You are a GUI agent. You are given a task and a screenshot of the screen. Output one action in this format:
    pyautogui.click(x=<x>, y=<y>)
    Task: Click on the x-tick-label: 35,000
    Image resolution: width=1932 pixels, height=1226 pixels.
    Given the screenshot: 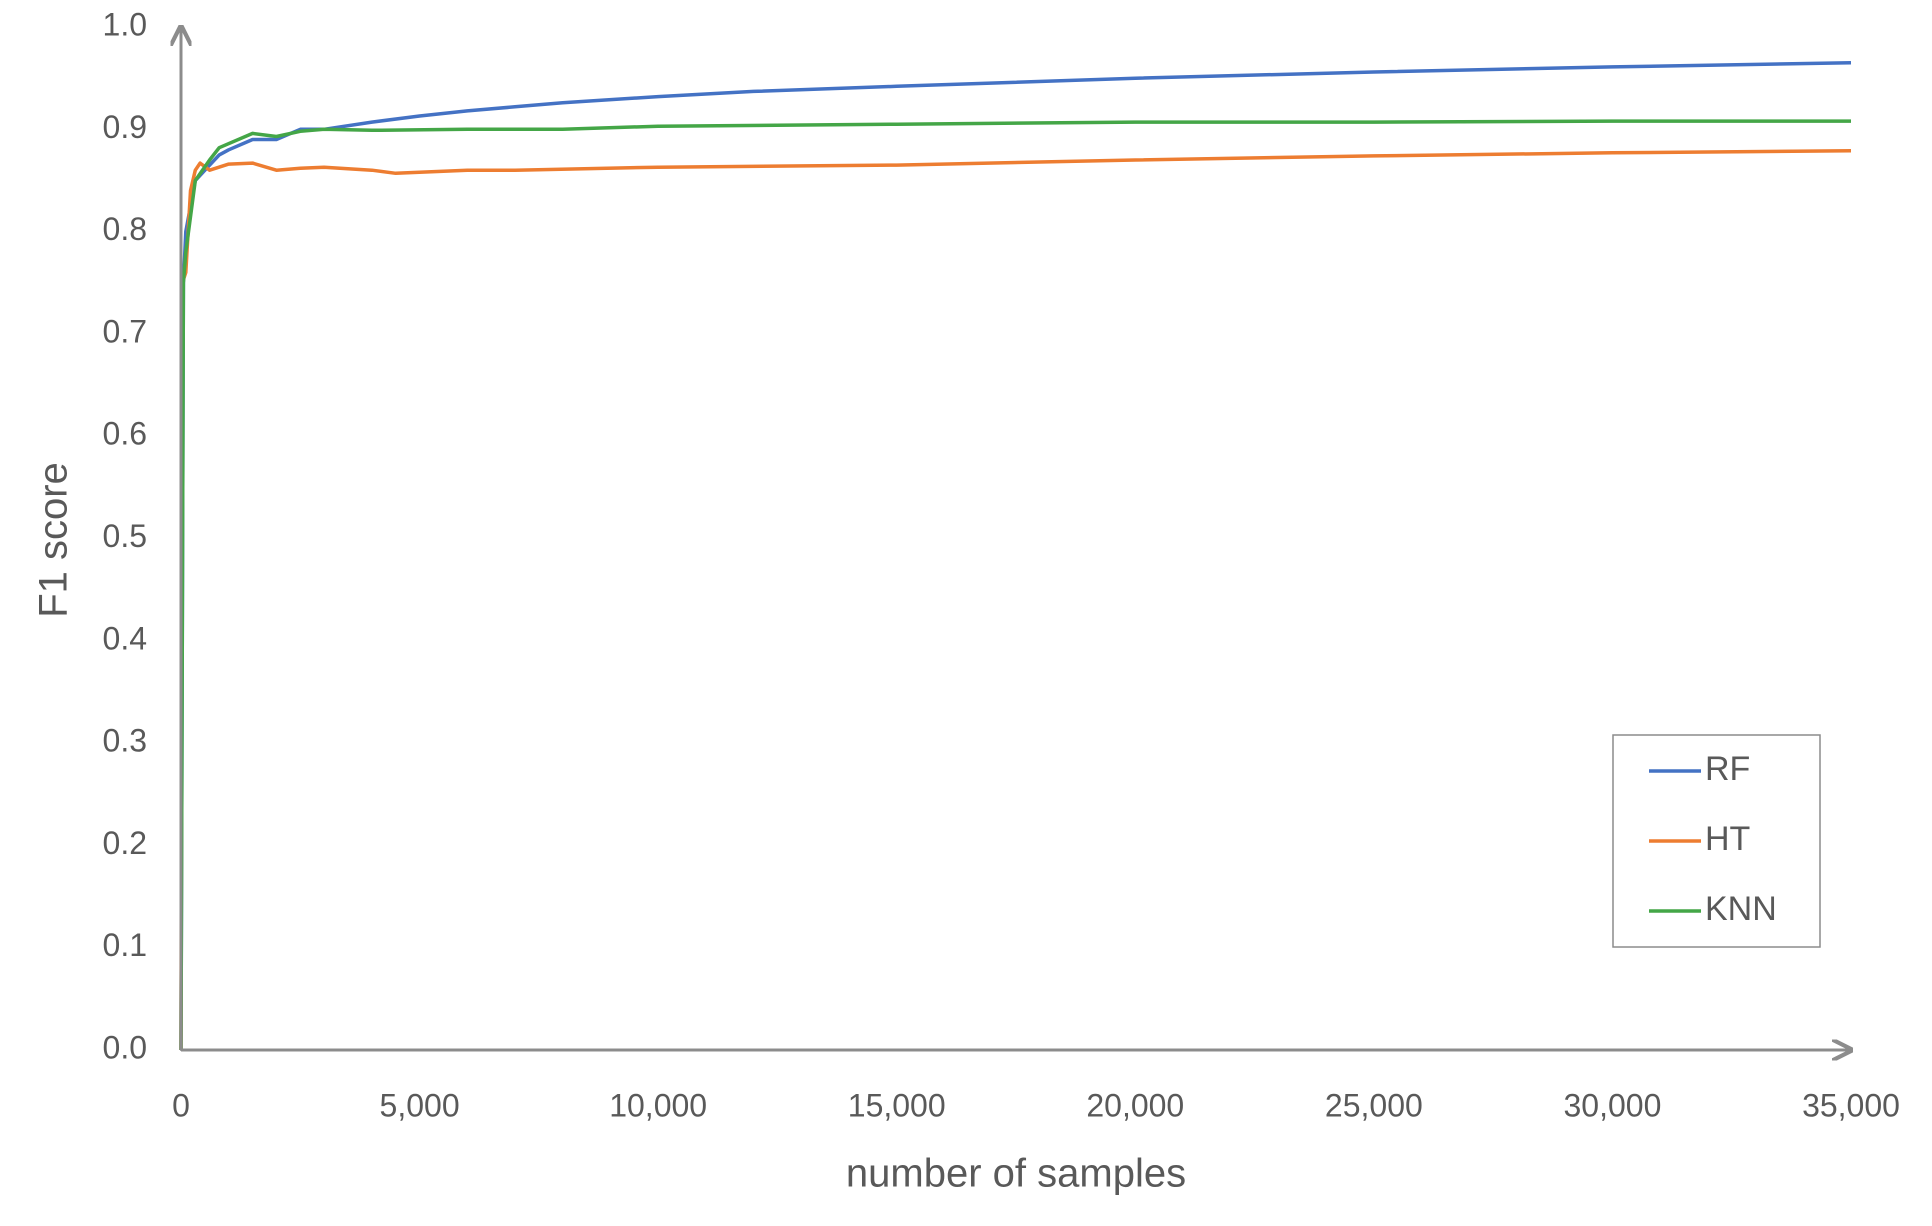 What is the action you would take?
    pyautogui.click(x=1851, y=1105)
    